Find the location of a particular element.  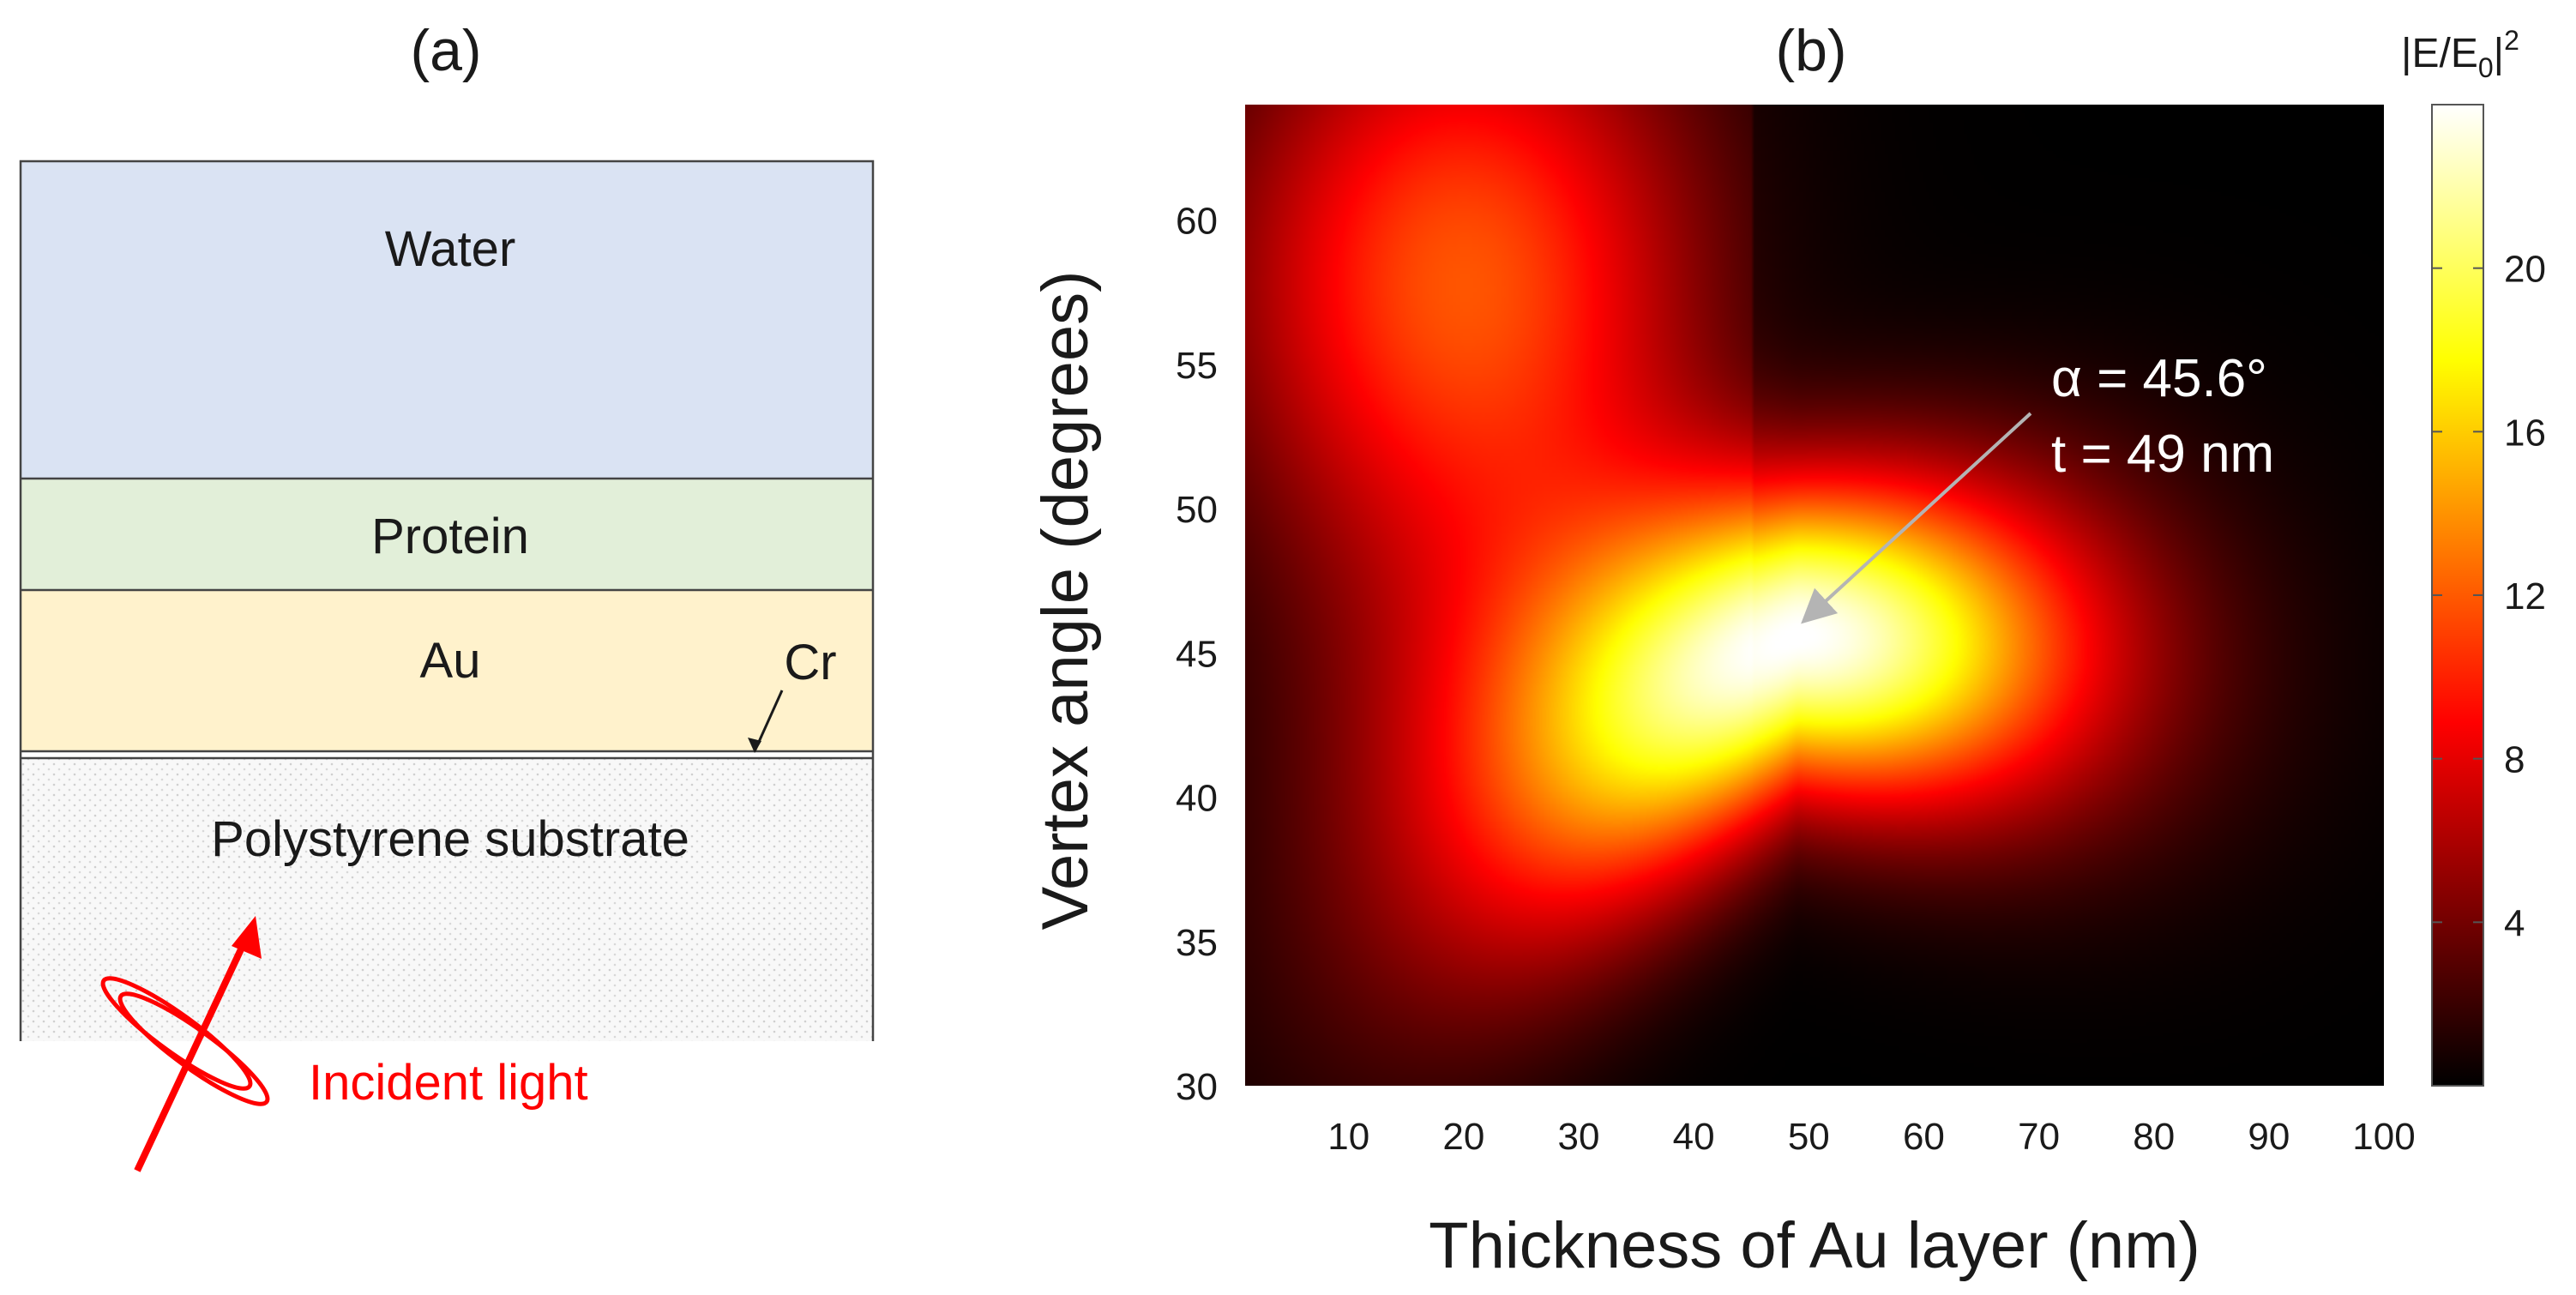

colorbar-title-close: | is located at coordinates (2499, 53).